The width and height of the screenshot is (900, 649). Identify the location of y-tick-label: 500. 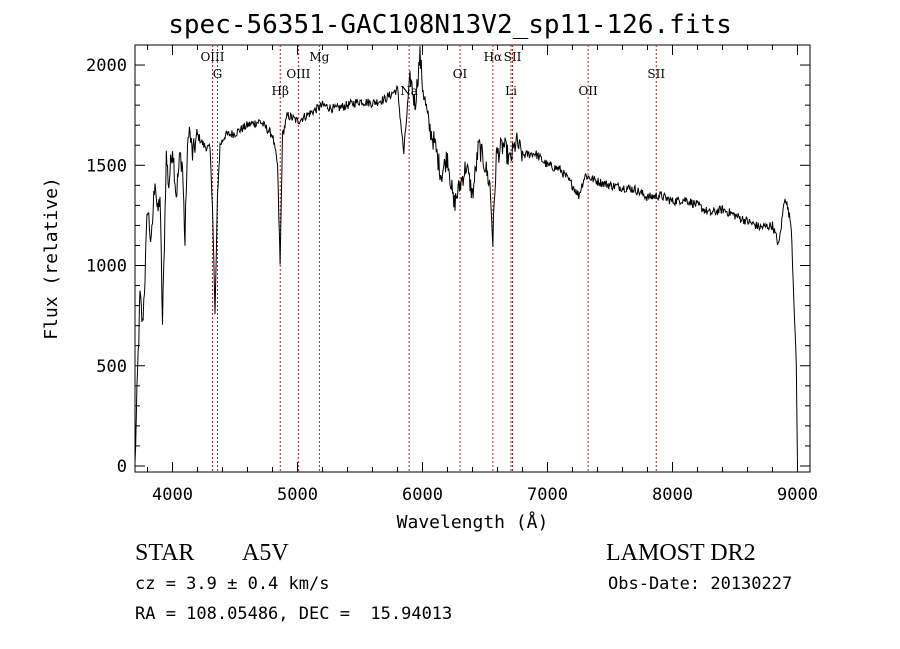
(111, 367).